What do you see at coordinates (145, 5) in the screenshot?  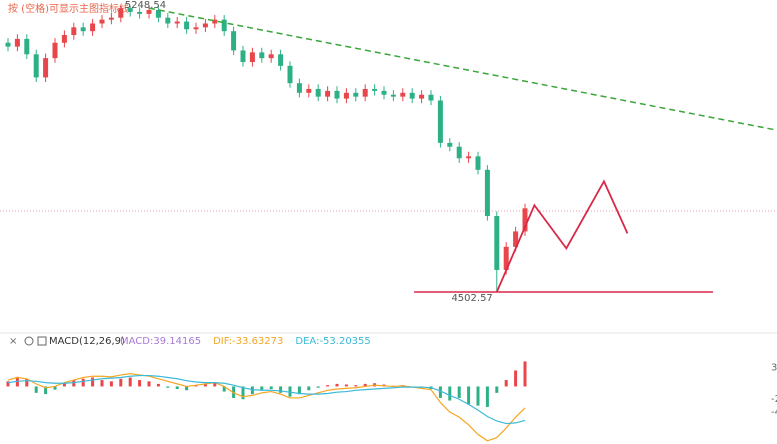 I see `high-label: 5248.54` at bounding box center [145, 5].